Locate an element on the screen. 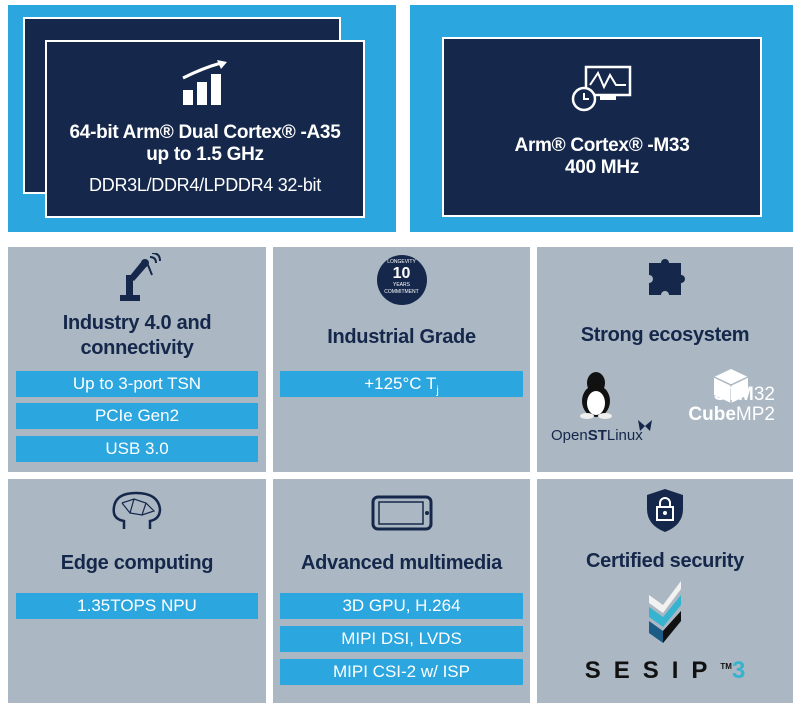  robot-arm-icon is located at coordinates (140, 277).